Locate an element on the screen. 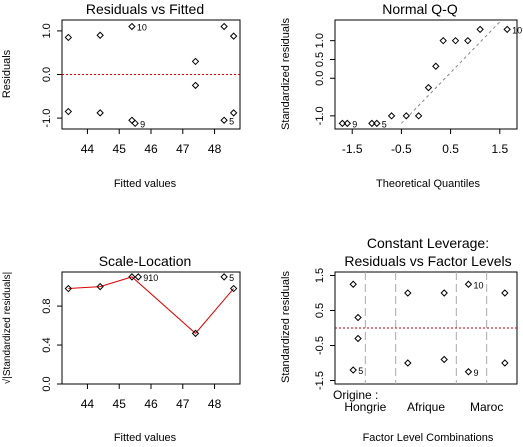 This screenshot has width=523, height=447. y-tick-label: 0.8 is located at coordinates (47, 305).